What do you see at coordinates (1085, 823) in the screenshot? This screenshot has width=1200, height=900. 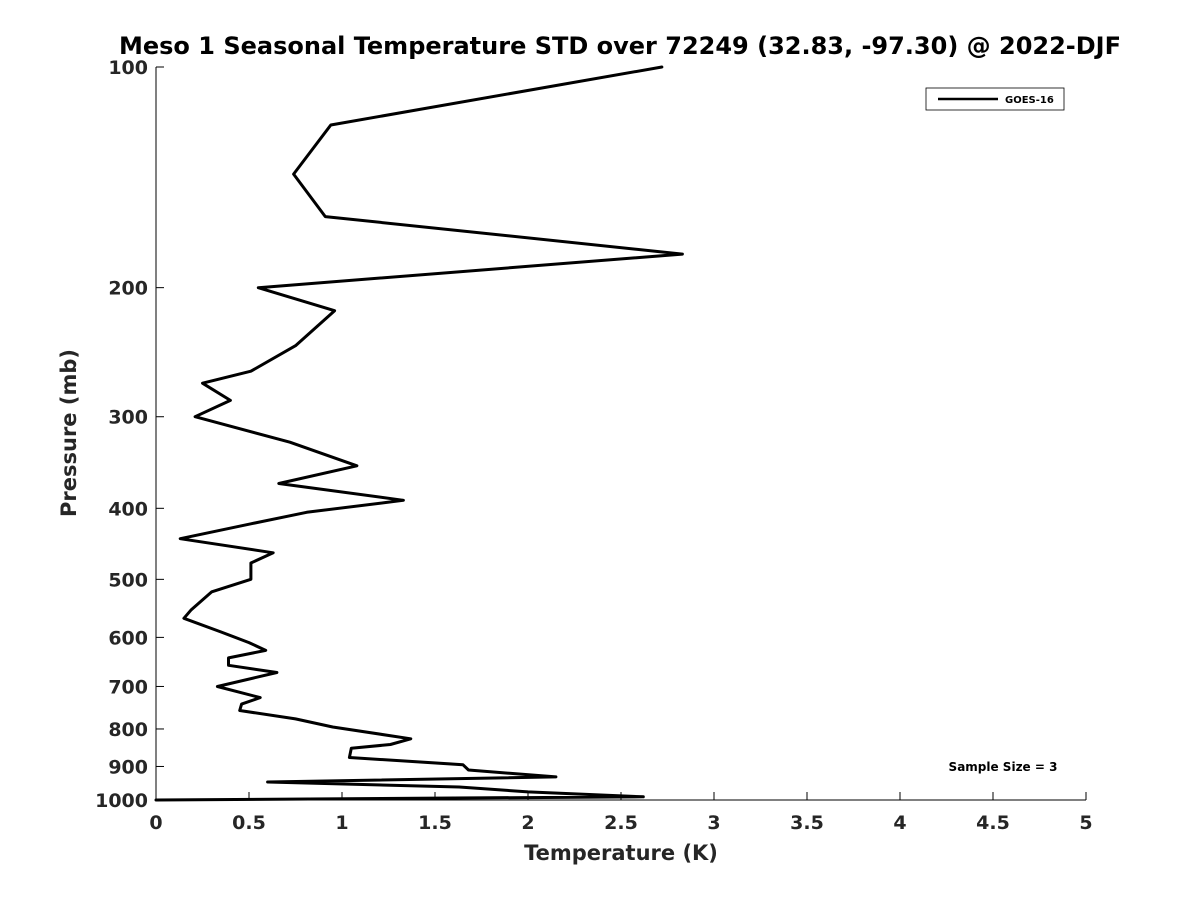 I see `x-tick-label: 5` at bounding box center [1085, 823].